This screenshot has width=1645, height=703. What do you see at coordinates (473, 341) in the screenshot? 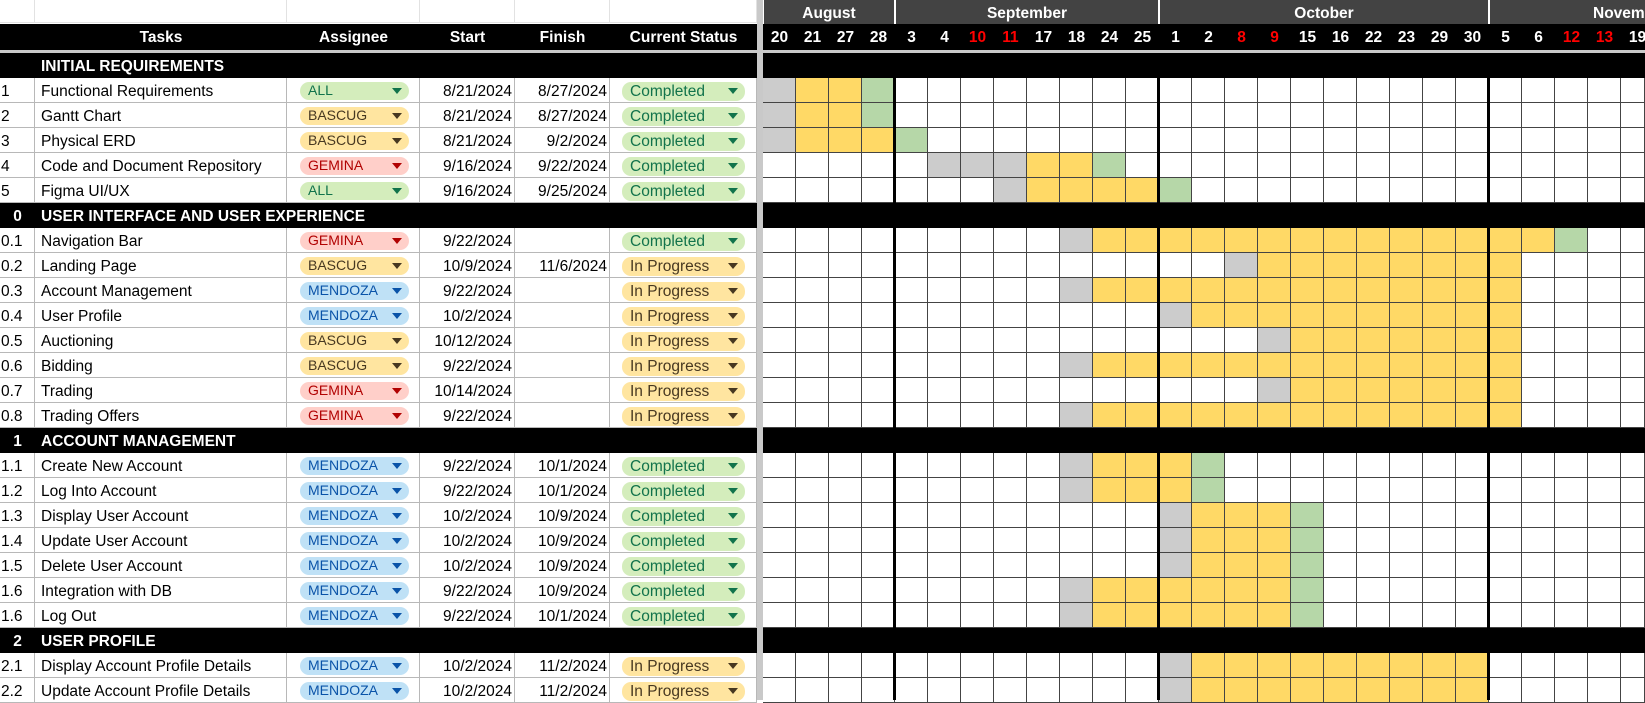
I see `start-date: 10/12/2024` at bounding box center [473, 341].